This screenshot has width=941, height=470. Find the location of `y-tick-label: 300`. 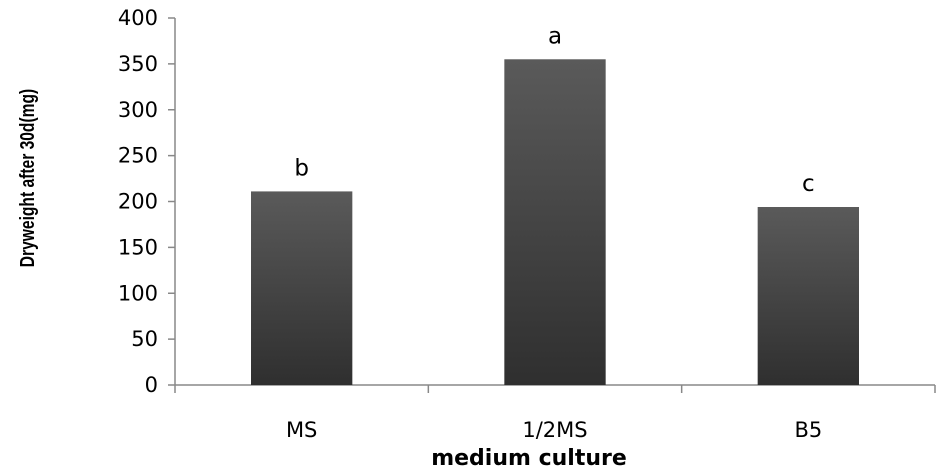

y-tick-label: 300 is located at coordinates (138, 110).